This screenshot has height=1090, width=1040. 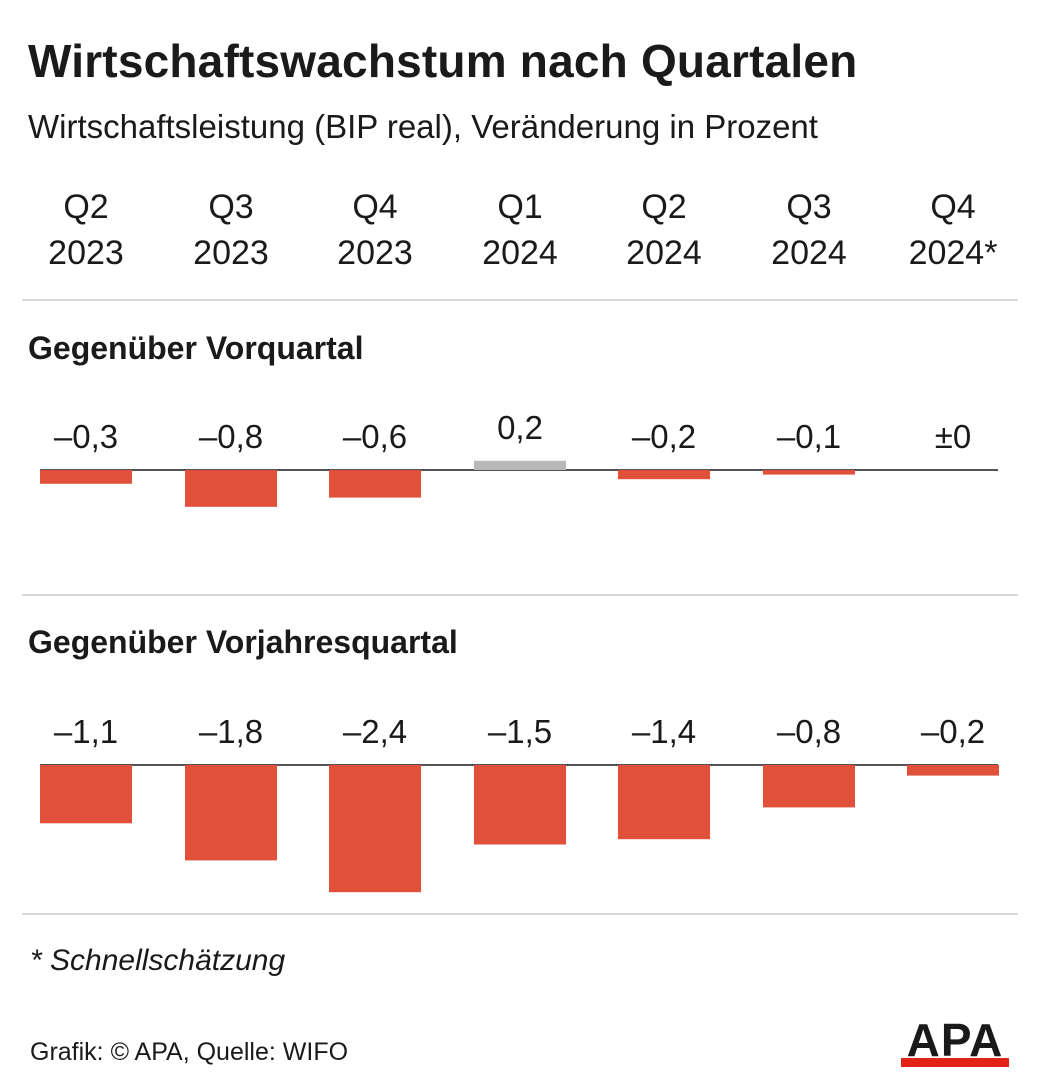 What do you see at coordinates (953, 436) in the screenshot?
I see `data-label: ±0` at bounding box center [953, 436].